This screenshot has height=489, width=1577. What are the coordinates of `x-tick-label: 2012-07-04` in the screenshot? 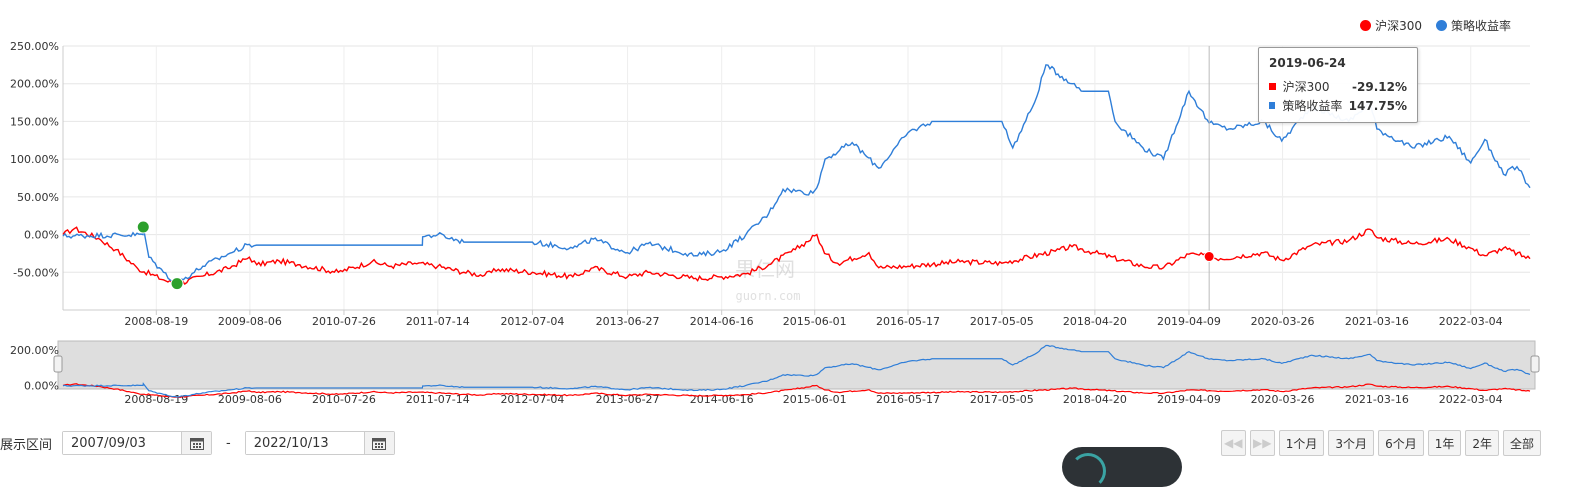 It's located at (532, 321).